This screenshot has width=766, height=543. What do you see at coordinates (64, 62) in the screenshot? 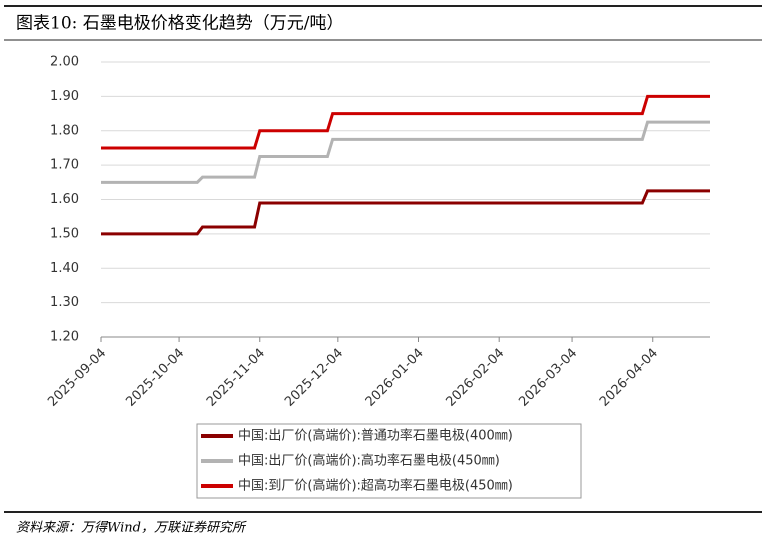
I see `y-tick-label: 2.00` at bounding box center [64, 62].